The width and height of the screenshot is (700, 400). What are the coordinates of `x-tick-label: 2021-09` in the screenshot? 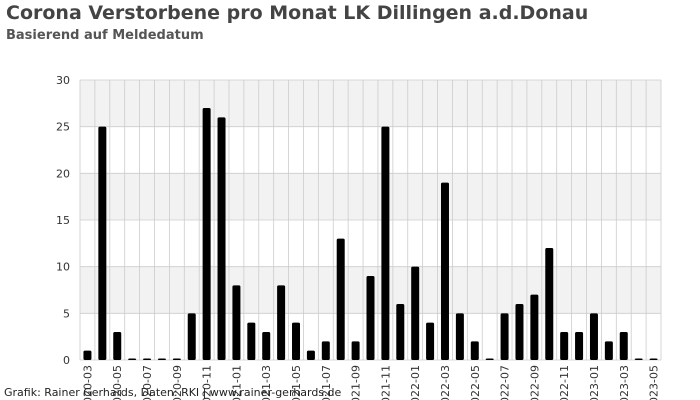 It's located at (356, 382).